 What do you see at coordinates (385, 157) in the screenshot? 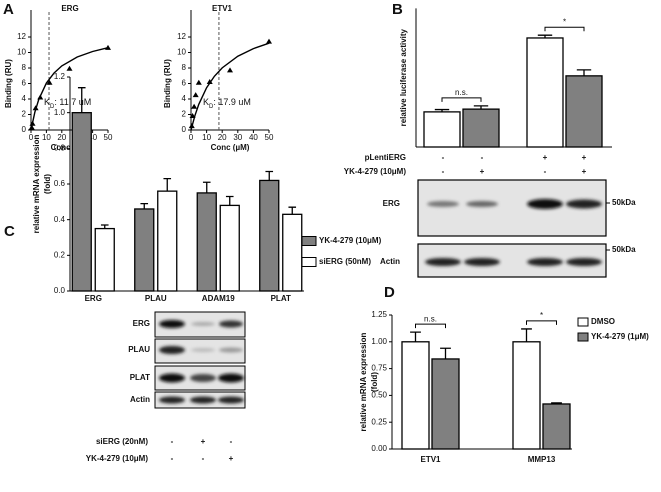
I see `condition-label: pLentiERG` at bounding box center [385, 157].